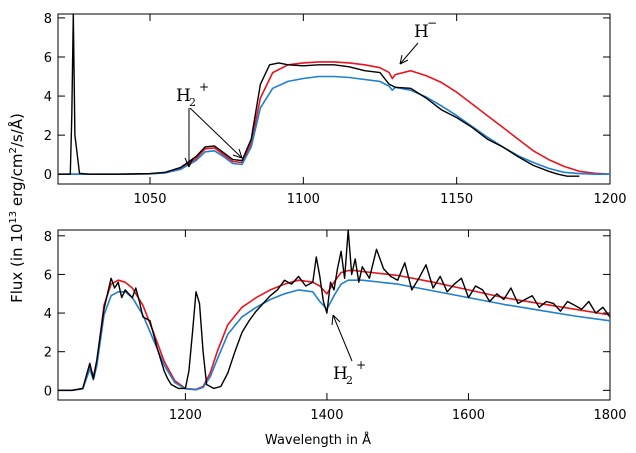 The height and width of the screenshot is (453, 636). Describe the element at coordinates (468, 415) in the screenshot. I see `bottom-x-tick-label-1600: 1600` at that location.